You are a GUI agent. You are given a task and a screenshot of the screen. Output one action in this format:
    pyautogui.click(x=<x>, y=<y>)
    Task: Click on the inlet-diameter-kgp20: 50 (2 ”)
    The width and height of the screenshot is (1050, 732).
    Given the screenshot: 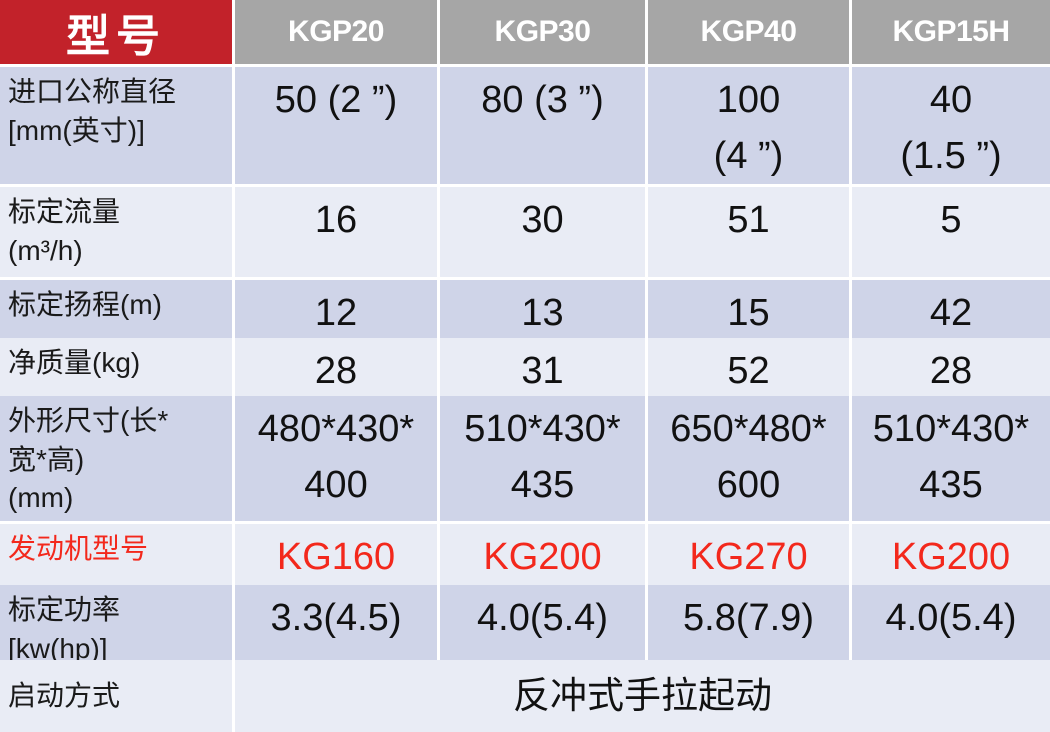 What is the action you would take?
    pyautogui.click(x=336, y=126)
    